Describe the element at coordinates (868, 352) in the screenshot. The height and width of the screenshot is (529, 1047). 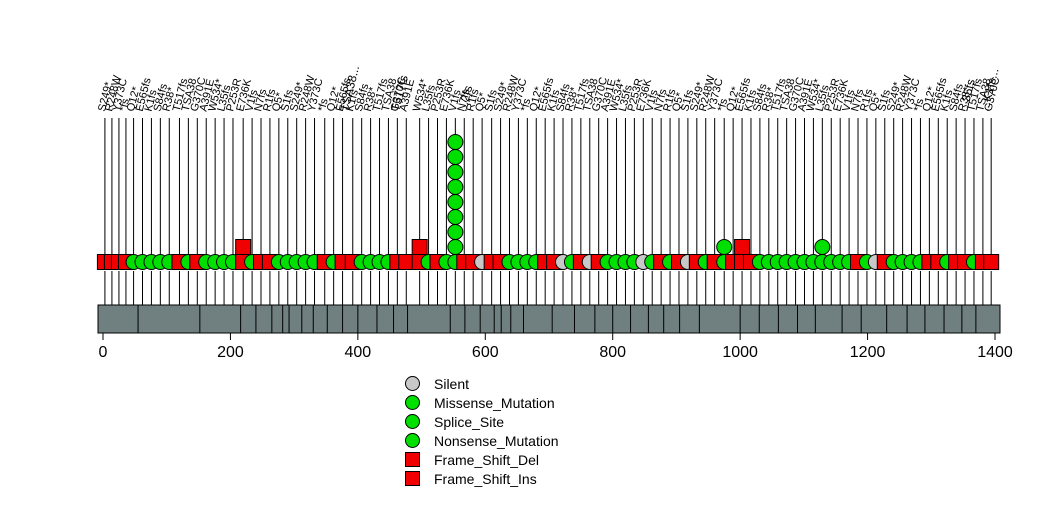
I see `x-axis-tick-label: 1200` at that location.